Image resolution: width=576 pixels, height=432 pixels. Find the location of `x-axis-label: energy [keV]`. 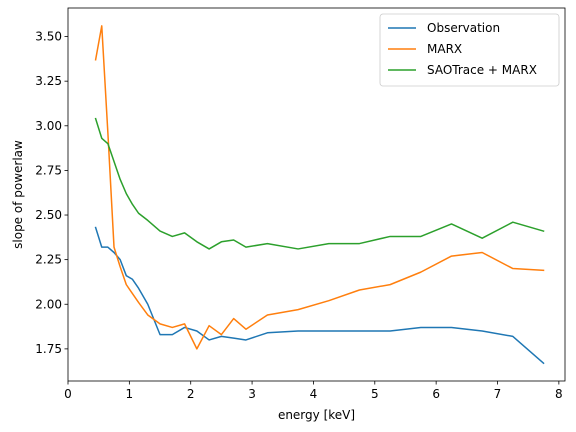

x-axis-label: energy [keV] is located at coordinates (316, 415).